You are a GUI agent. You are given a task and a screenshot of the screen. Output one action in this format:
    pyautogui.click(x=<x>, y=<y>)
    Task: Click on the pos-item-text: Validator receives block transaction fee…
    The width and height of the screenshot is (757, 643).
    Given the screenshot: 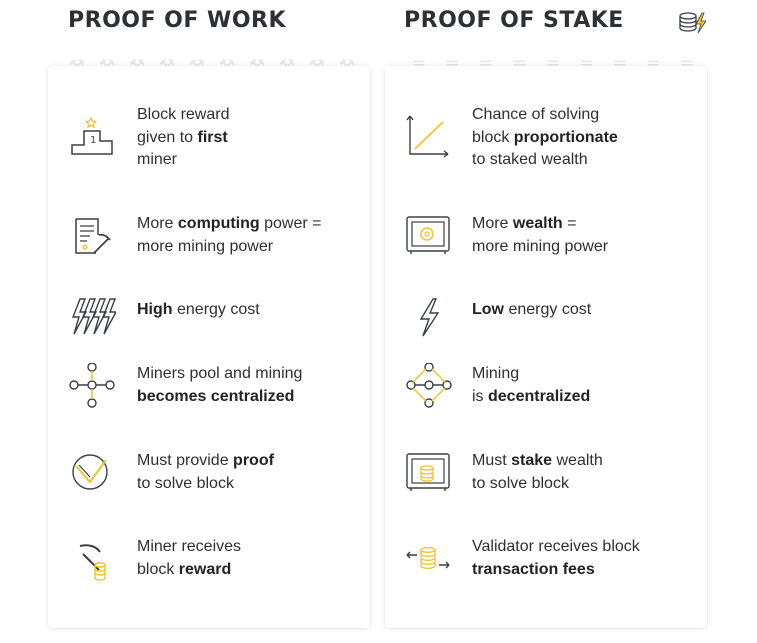 What is the action you would take?
    pyautogui.click(x=556, y=558)
    